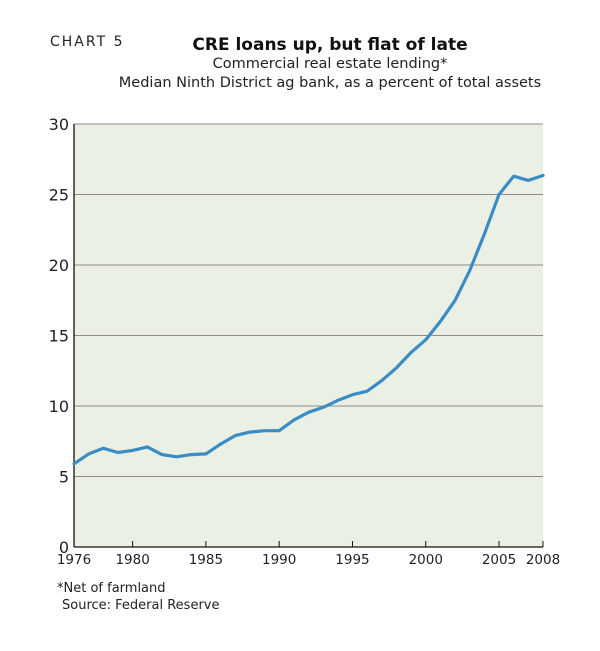 This screenshot has height=651, width=600. What do you see at coordinates (111, 588) in the screenshot?
I see `footnote: *Net of farmland` at bounding box center [111, 588].